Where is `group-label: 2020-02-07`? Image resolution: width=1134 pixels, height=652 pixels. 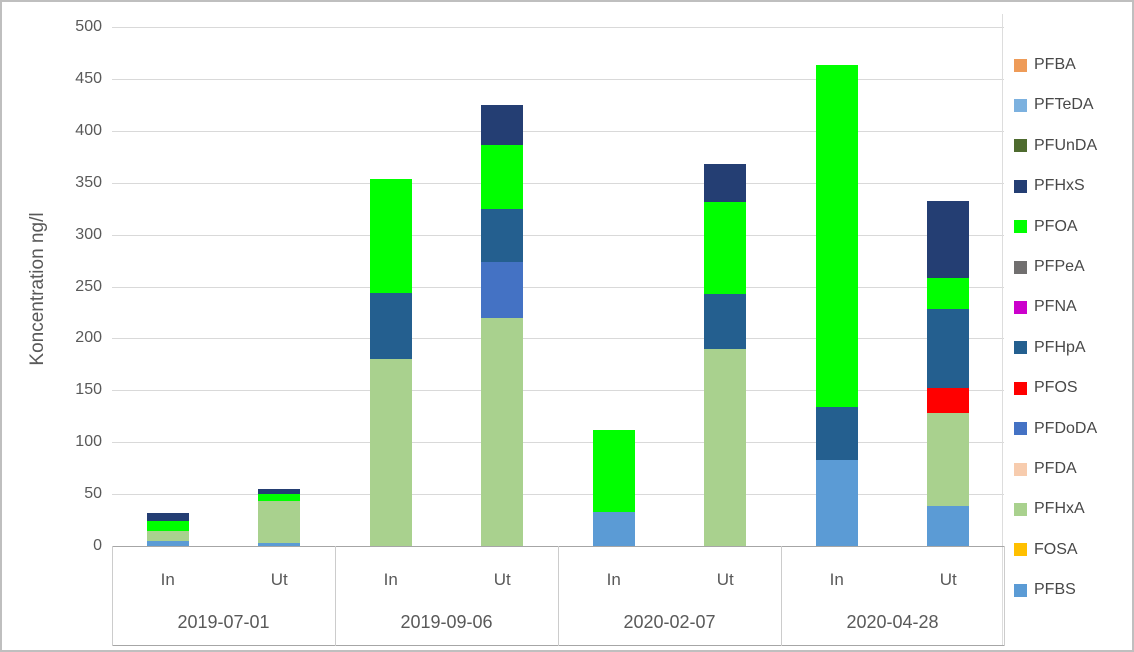
group-label: 2020-02-07 is located at coordinates (669, 622).